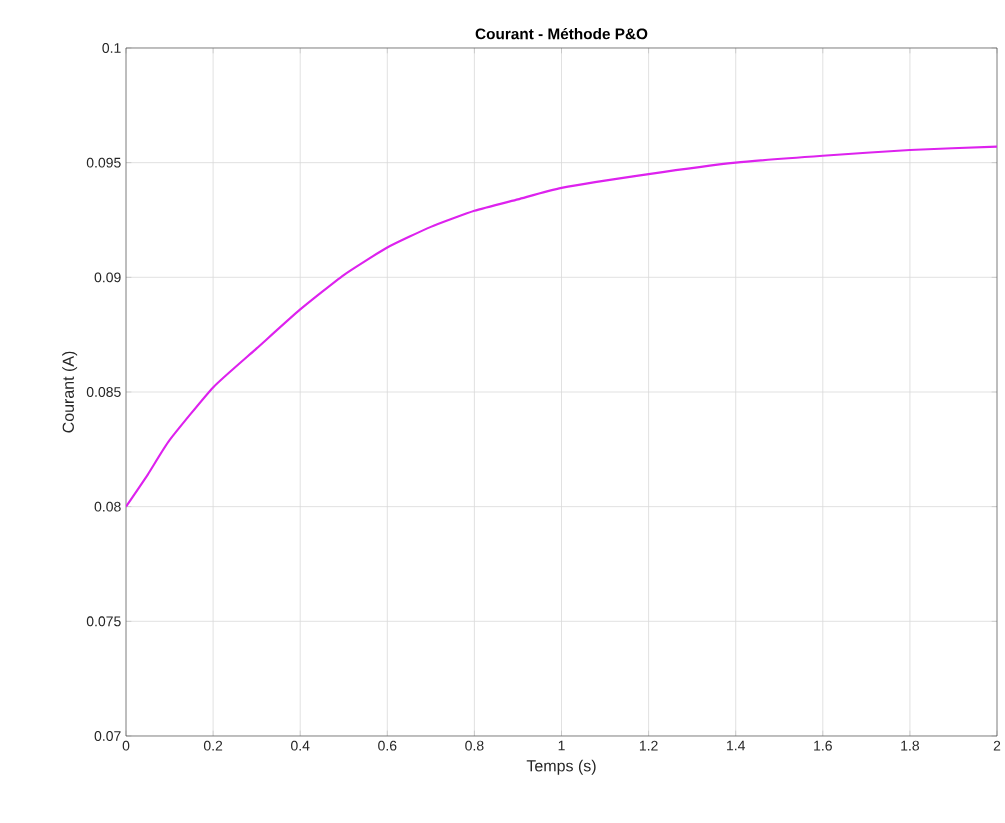 This screenshot has width=1005, height=823. Describe the element at coordinates (387, 745) in the screenshot. I see `x-tick-label: 0.6` at that location.